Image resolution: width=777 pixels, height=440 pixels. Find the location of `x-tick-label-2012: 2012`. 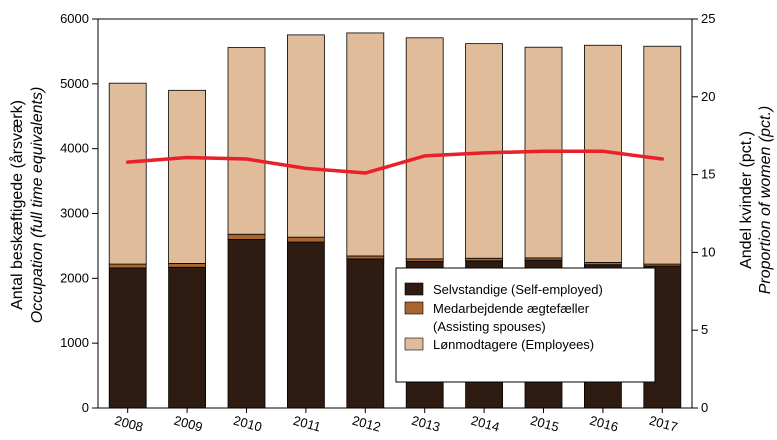

x-tick-label-2012: 2012 is located at coordinates (367, 424).